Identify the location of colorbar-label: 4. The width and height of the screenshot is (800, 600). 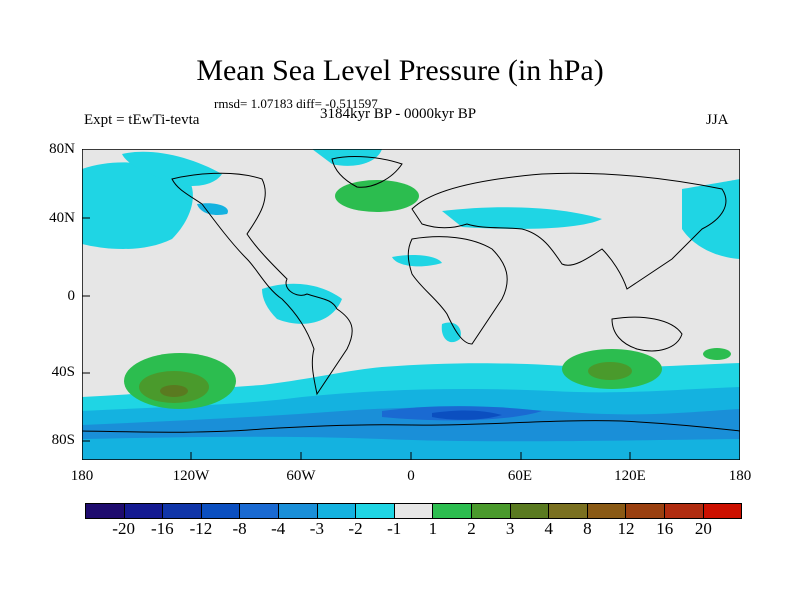
(549, 528).